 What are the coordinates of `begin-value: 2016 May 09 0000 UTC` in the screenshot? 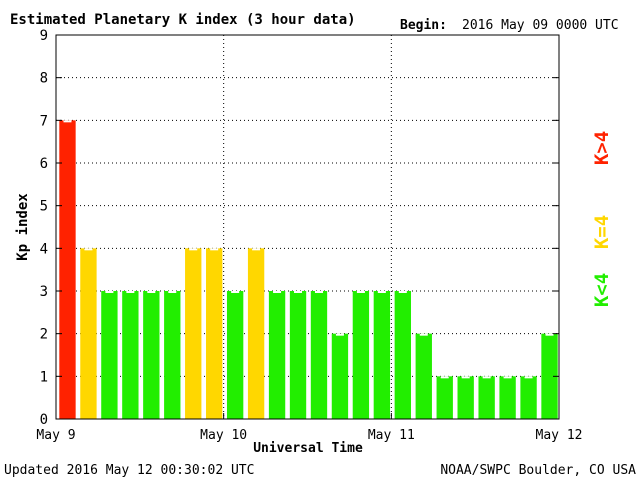 It's located at (540, 25).